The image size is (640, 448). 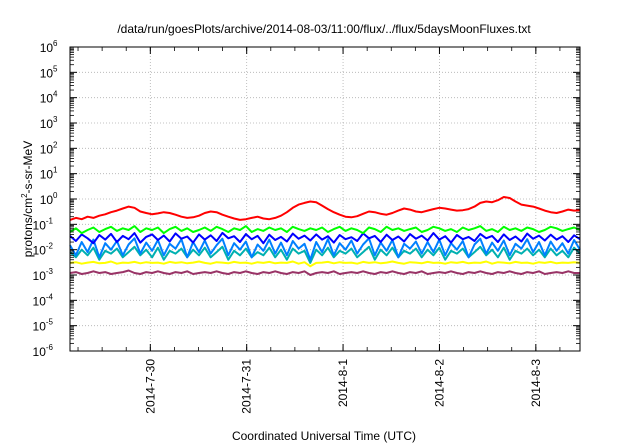 What do you see at coordinates (50, 296) in the screenshot?
I see `y-tick-exp: -4` at bounding box center [50, 296].